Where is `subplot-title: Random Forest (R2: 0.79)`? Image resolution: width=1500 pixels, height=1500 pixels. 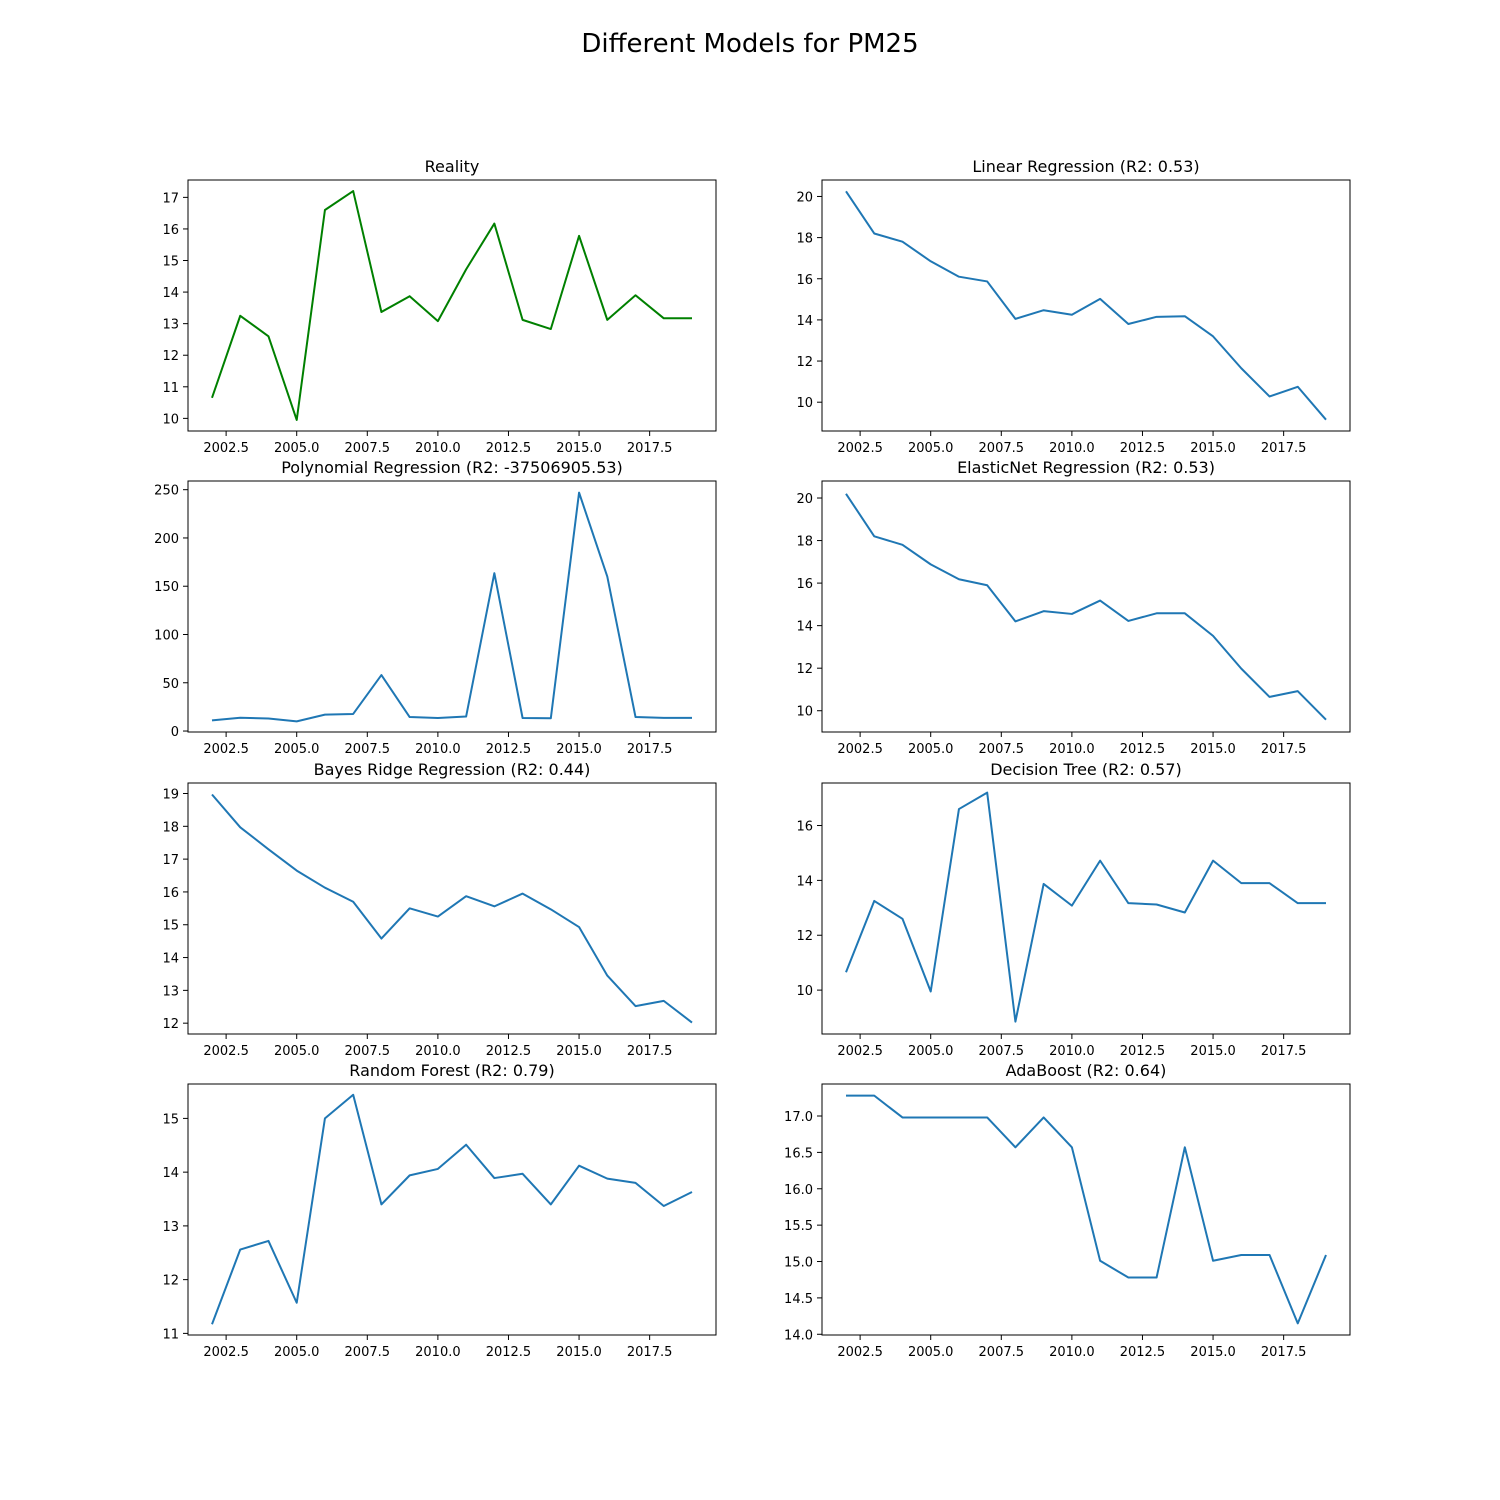 subplot-title: Random Forest (R2: 0.79) is located at coordinates (451, 1070).